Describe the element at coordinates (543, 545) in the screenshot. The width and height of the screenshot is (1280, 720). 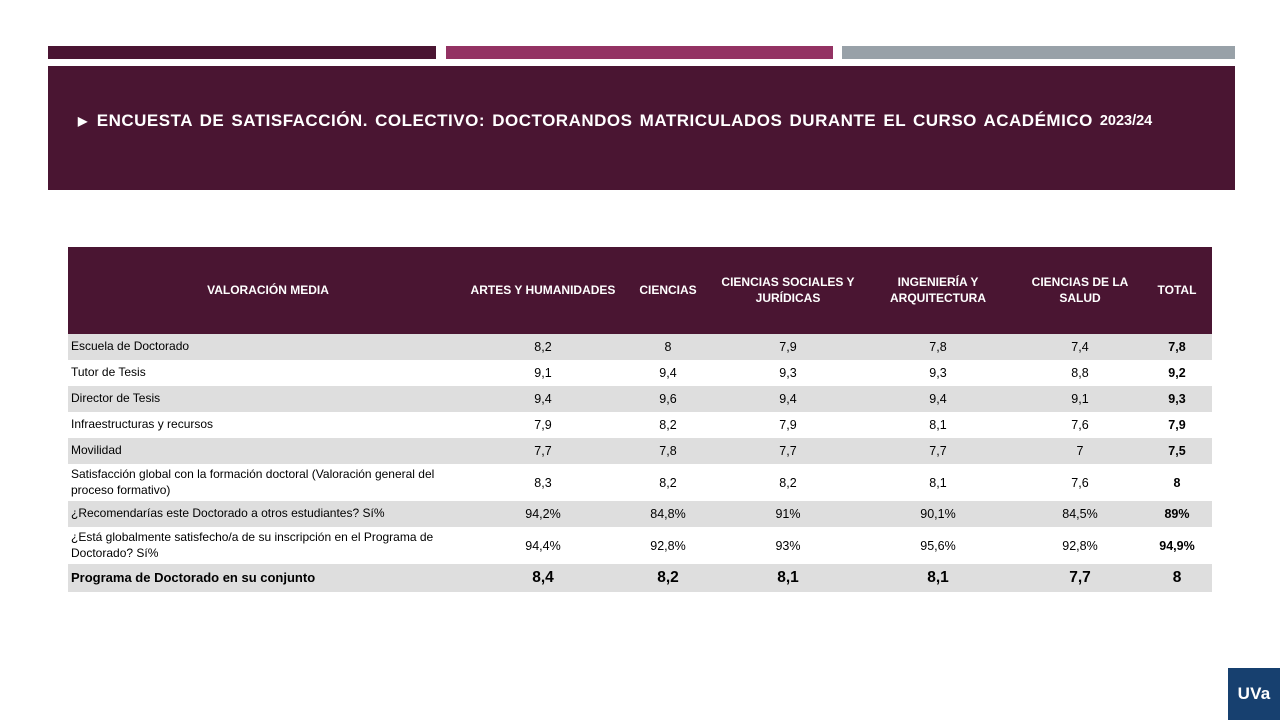
I see `cell-value: 94,4%` at that location.